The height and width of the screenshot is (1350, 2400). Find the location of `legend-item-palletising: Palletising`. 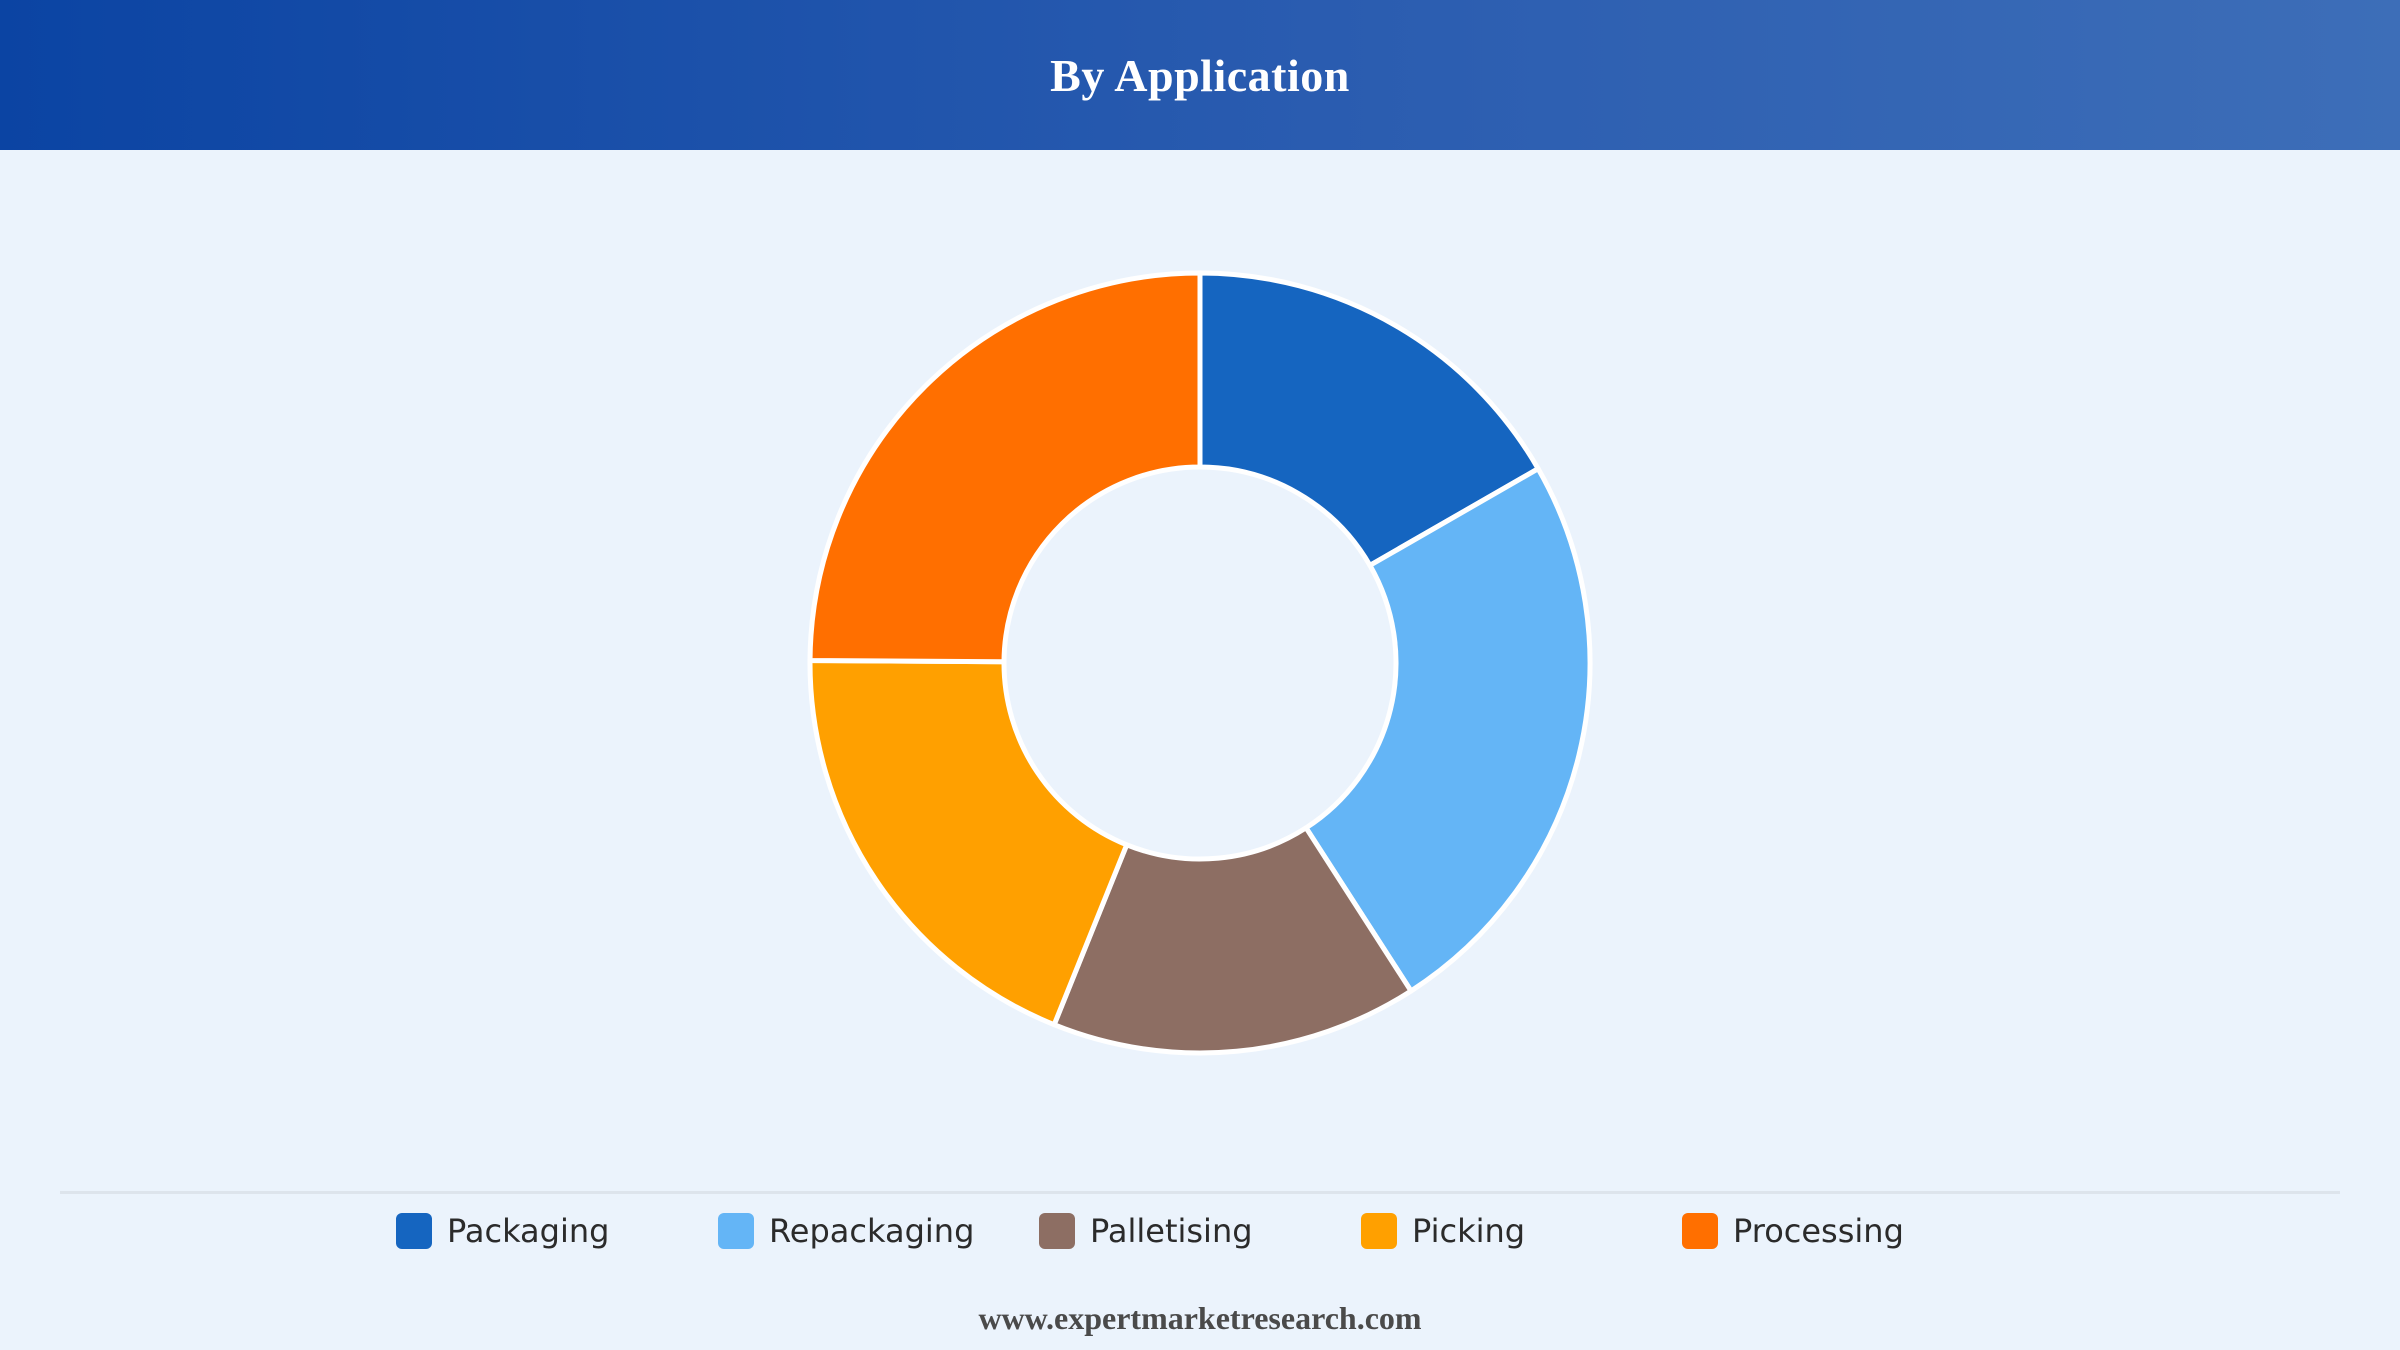

legend-item-palletising: Palletising is located at coordinates (1146, 1231).